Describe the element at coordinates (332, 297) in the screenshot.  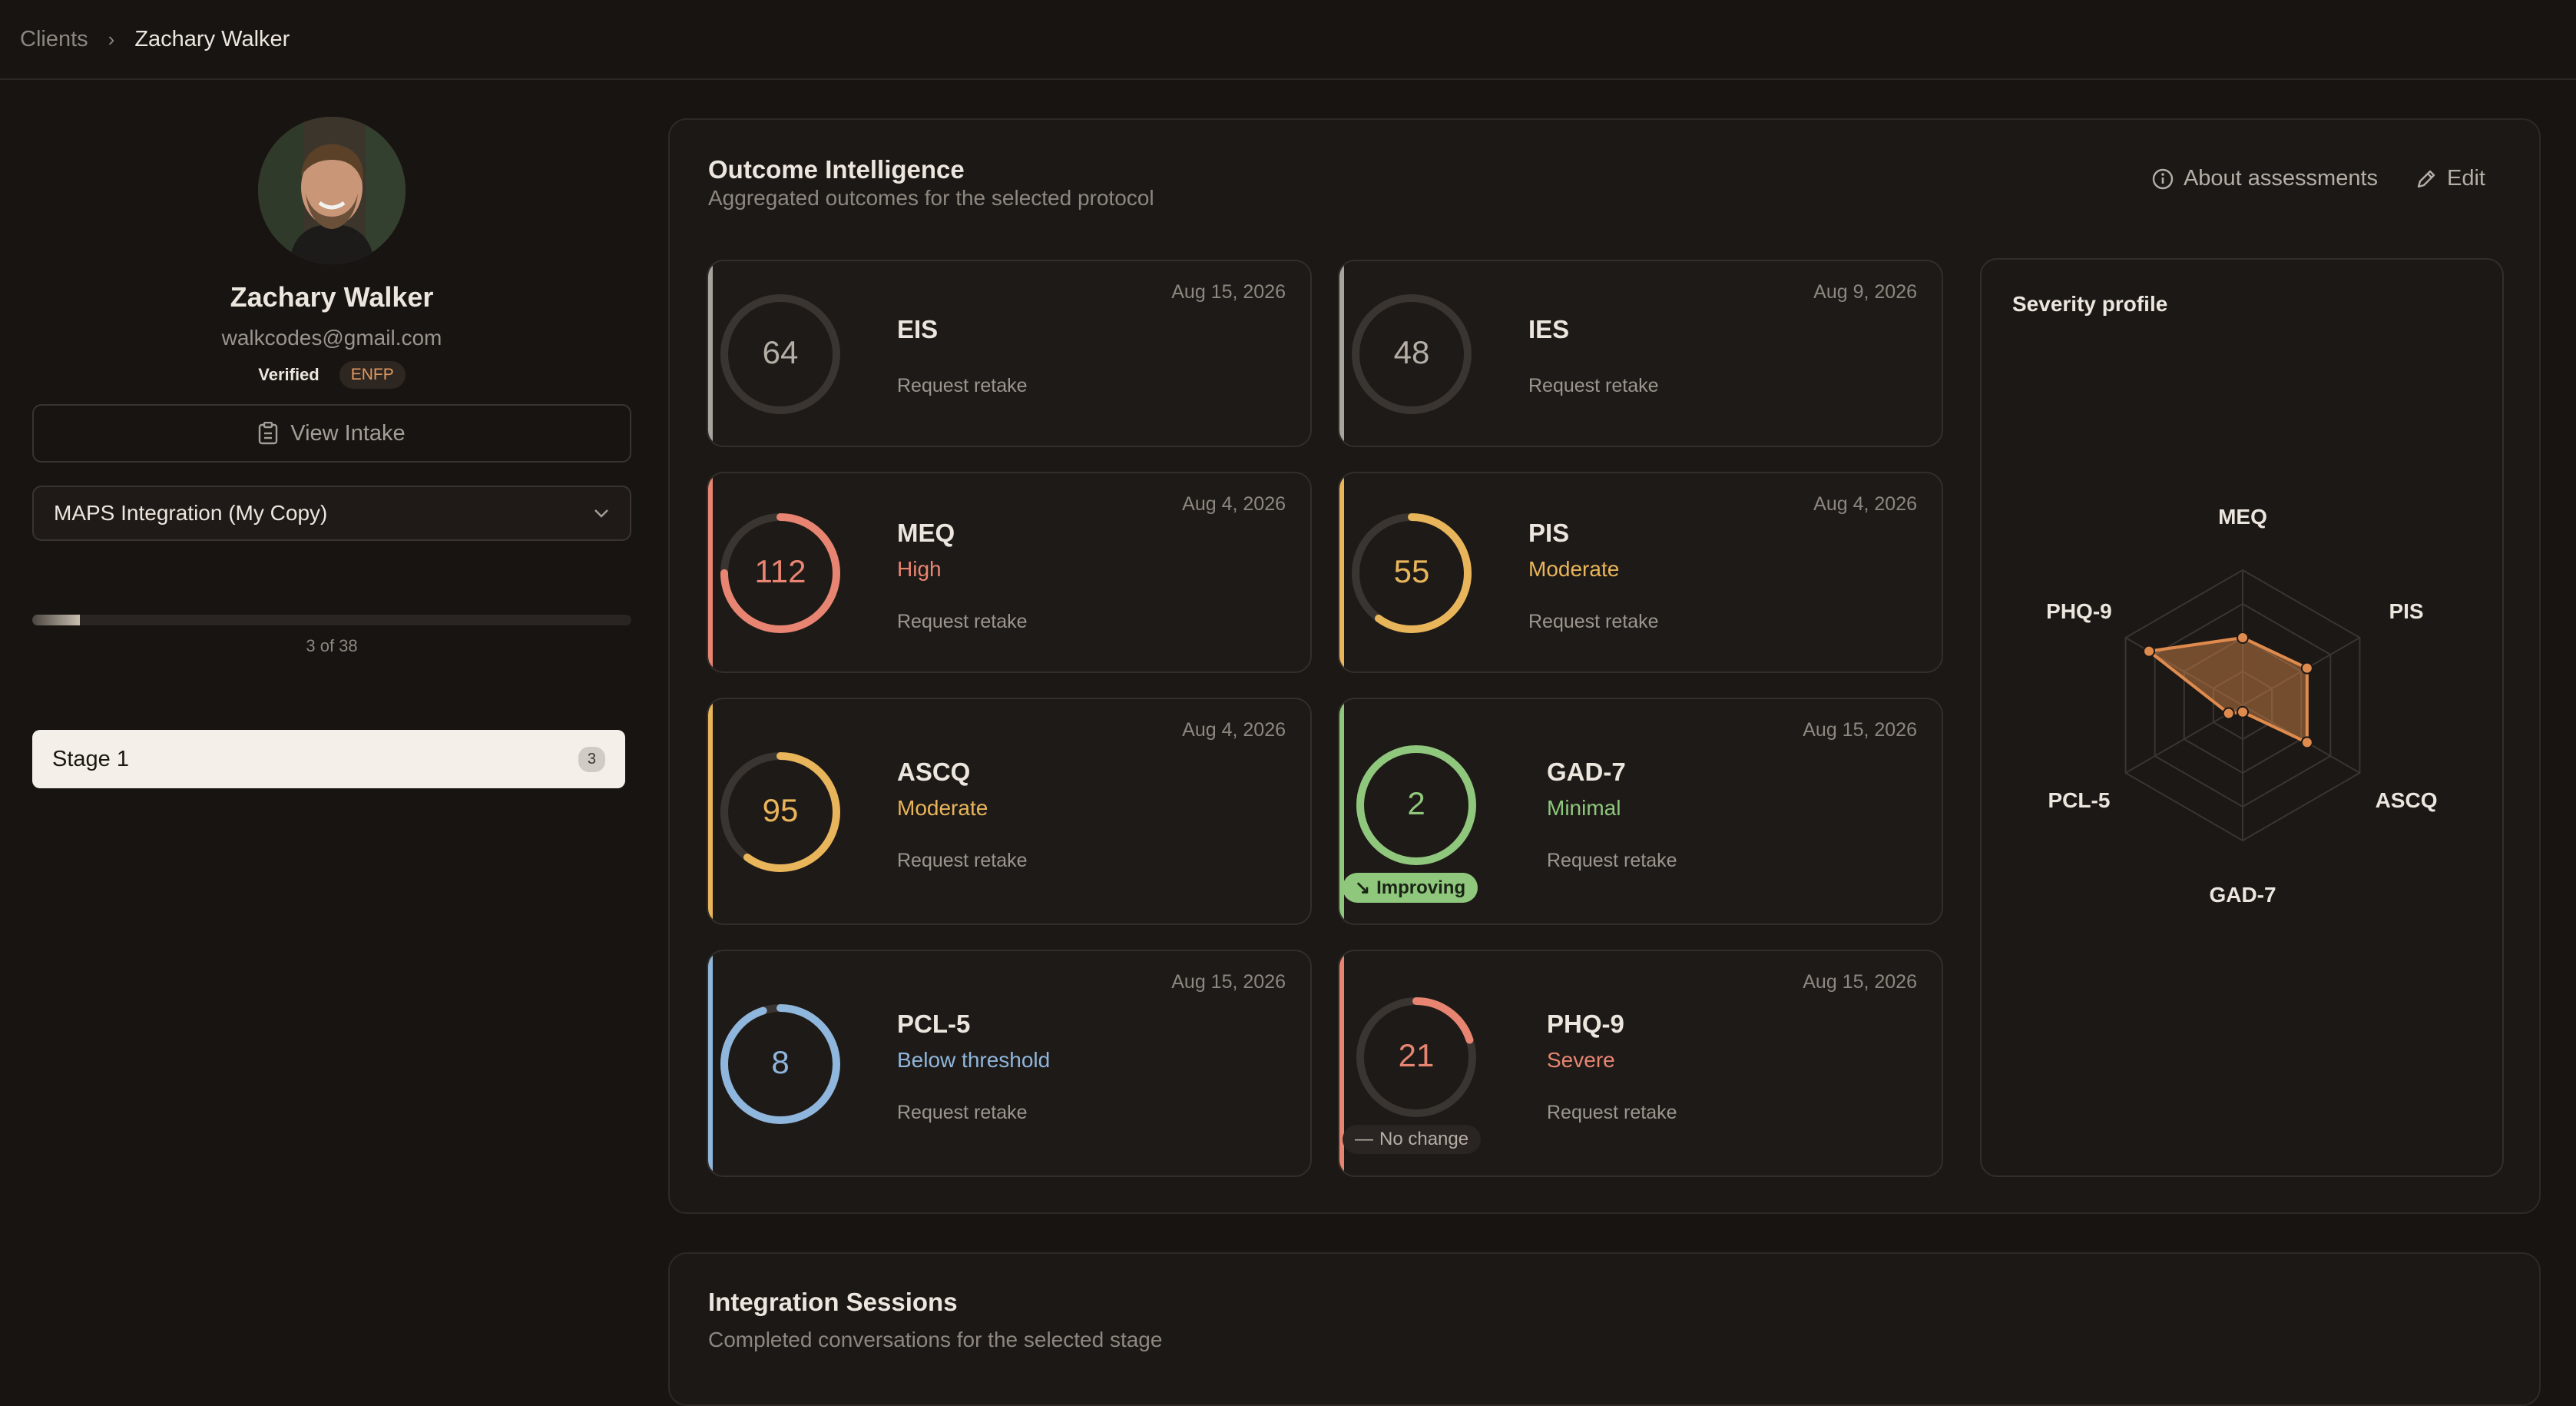
I see `client-name: Zachary Walker` at that location.